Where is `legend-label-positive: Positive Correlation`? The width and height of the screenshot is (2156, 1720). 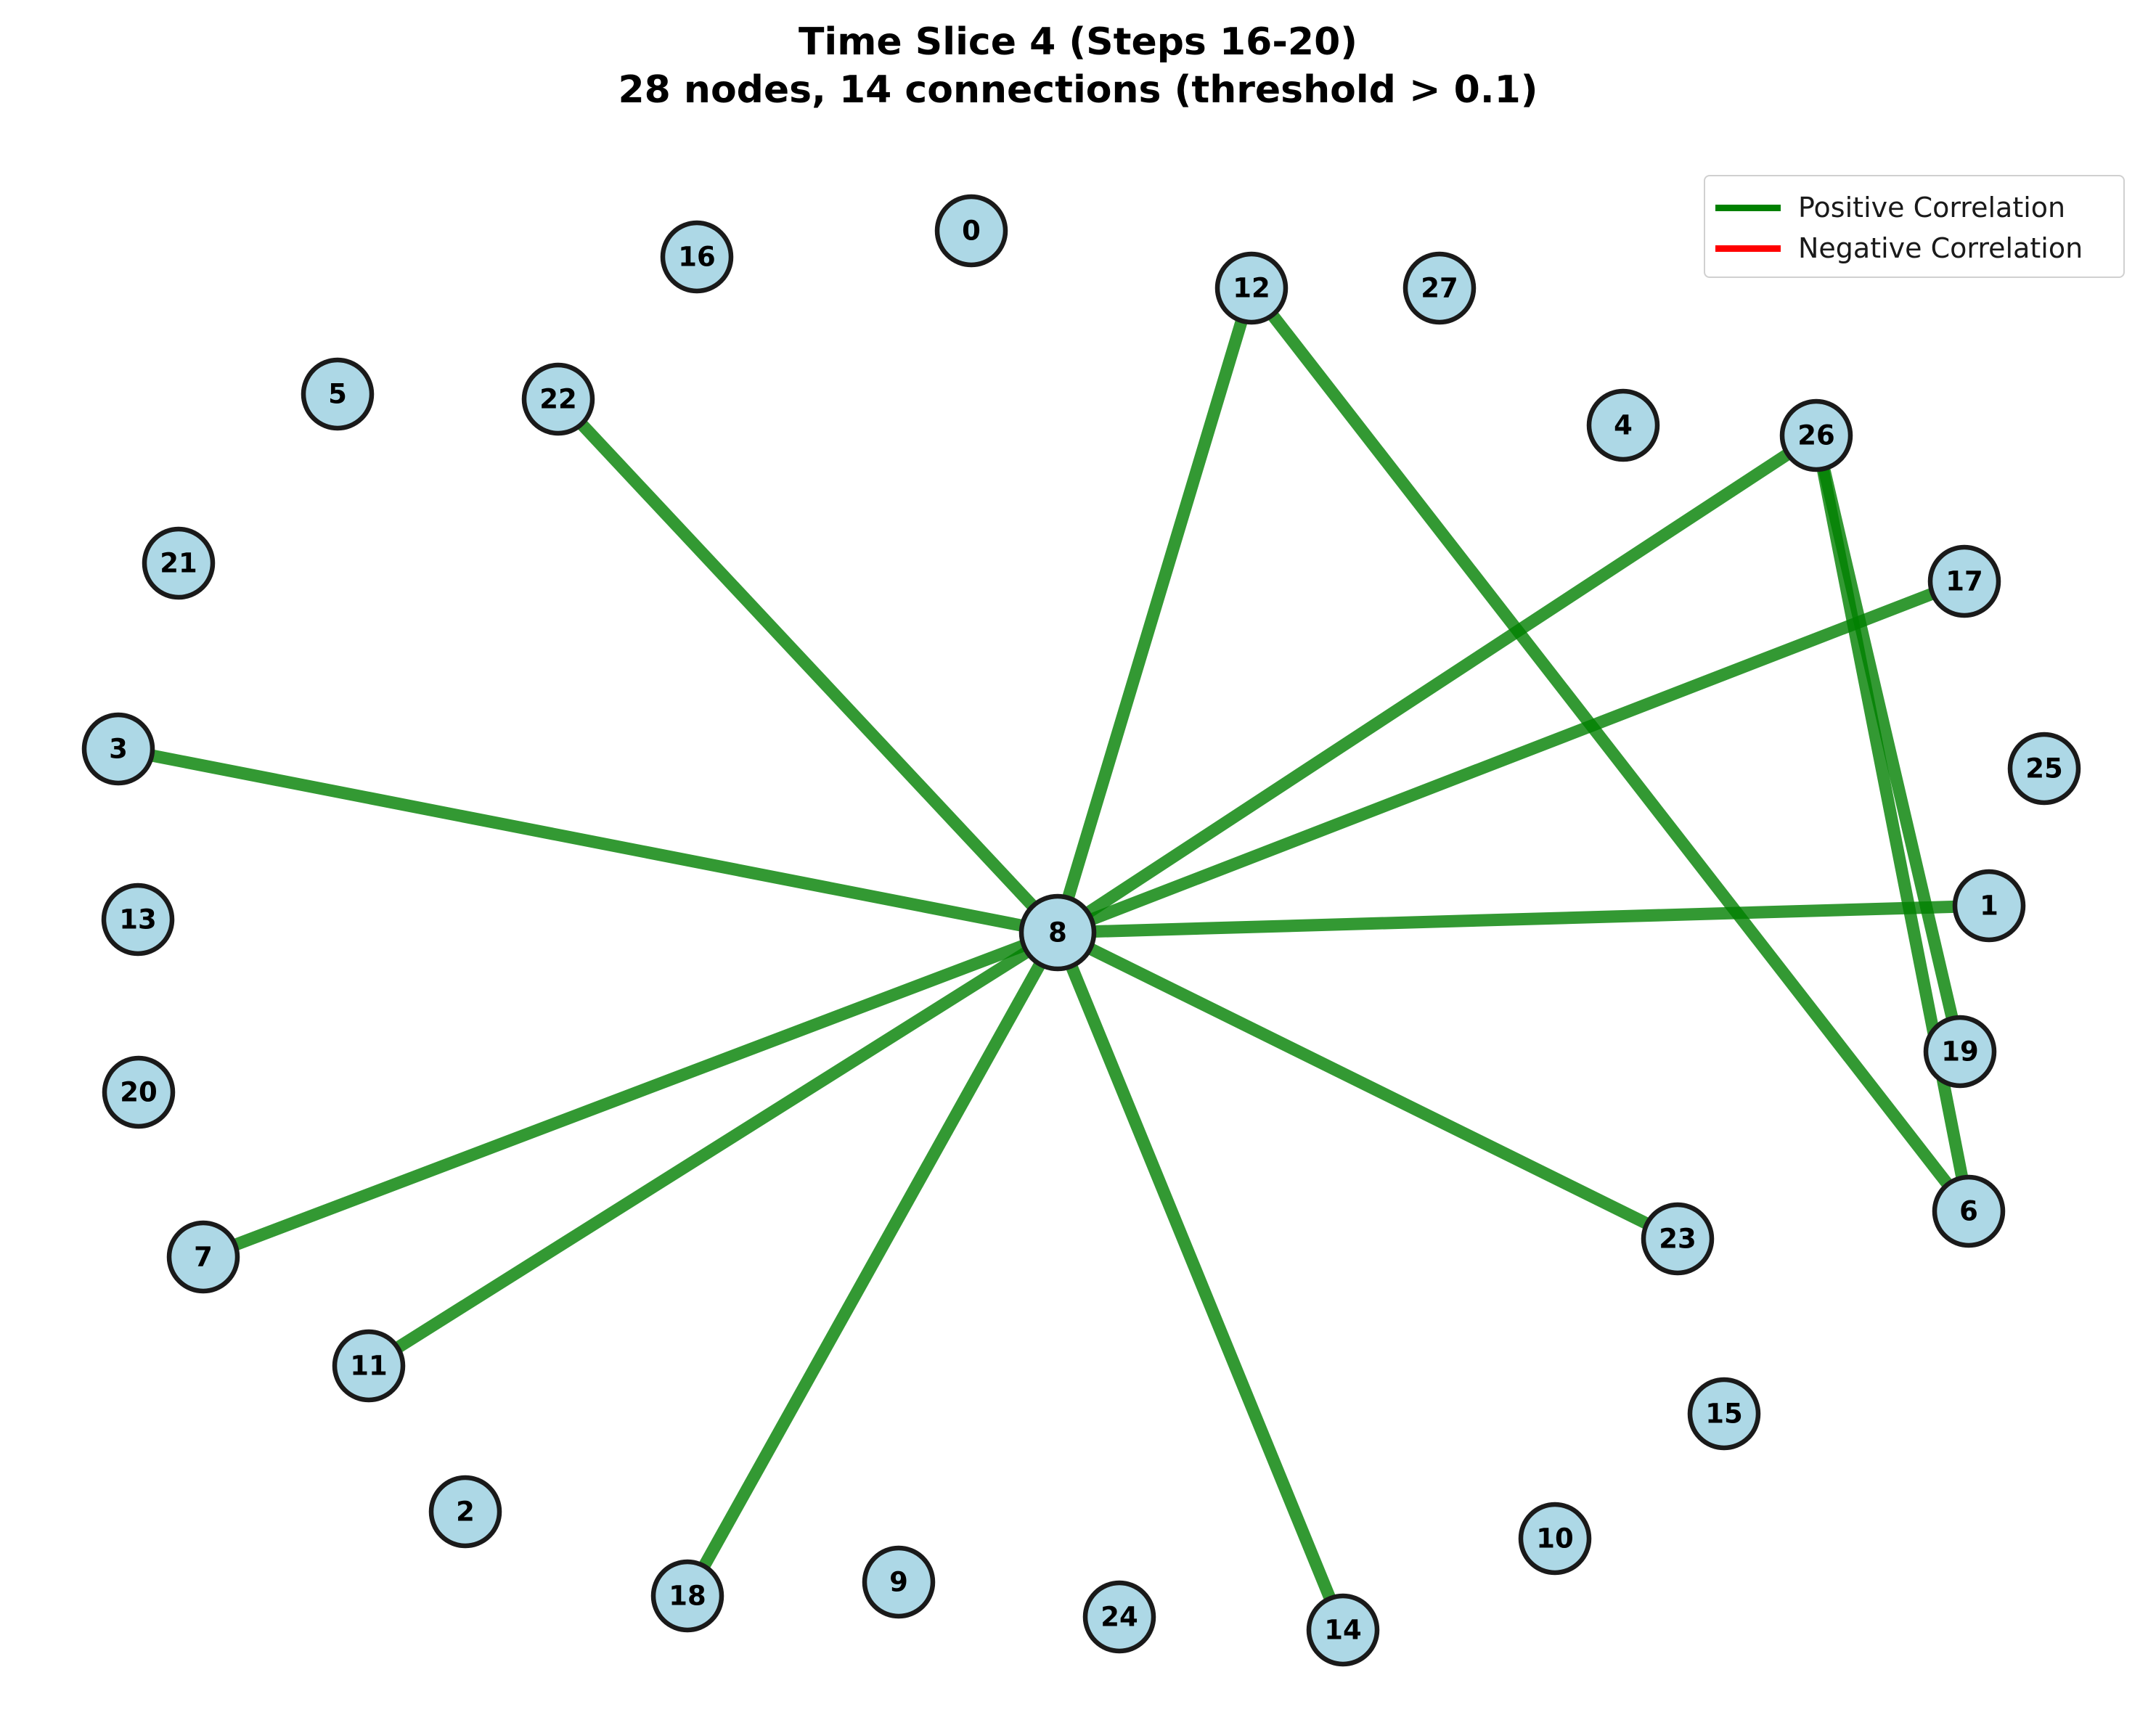 legend-label-positive: Positive Correlation is located at coordinates (1932, 208).